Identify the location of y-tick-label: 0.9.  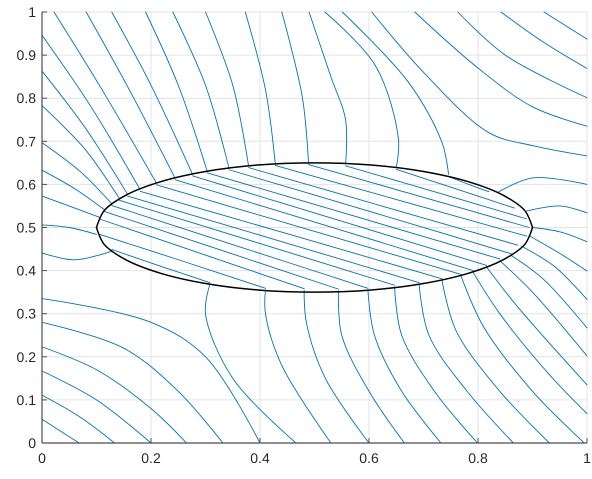
(26, 55).